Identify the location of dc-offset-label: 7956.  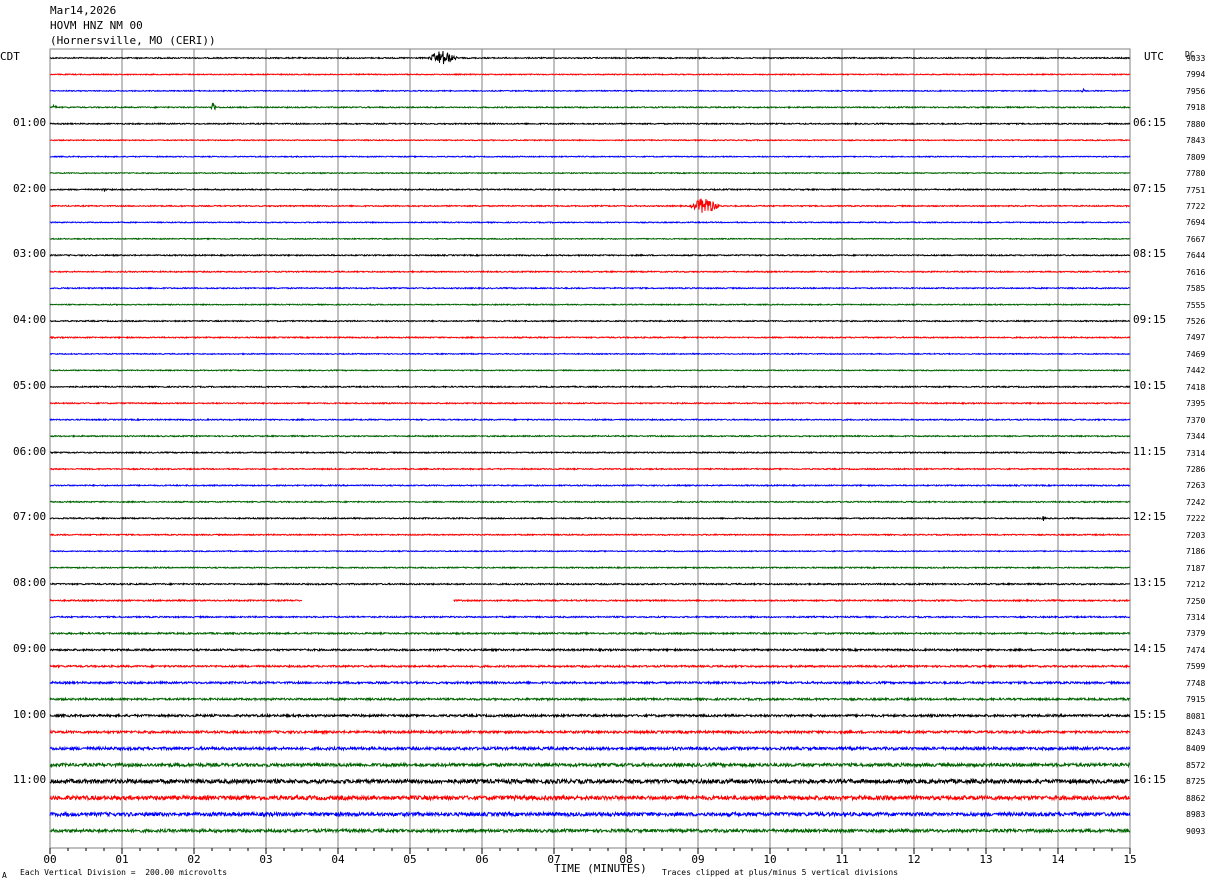
(1196, 91).